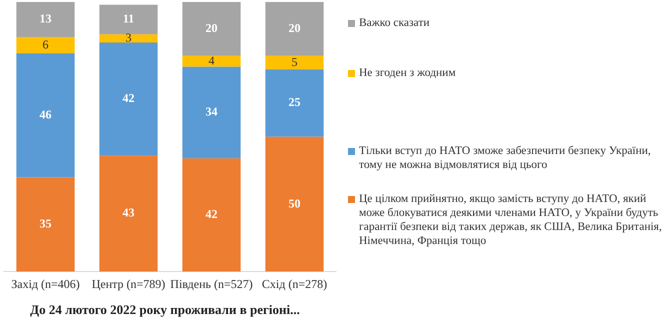 The image size is (672, 329). Describe the element at coordinates (129, 283) in the screenshot. I see `x-tick-label: Центр (n=789)` at that location.